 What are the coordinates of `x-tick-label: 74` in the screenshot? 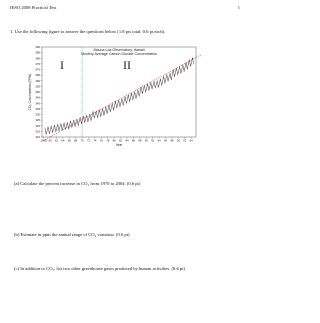 It's located at (95, 141).